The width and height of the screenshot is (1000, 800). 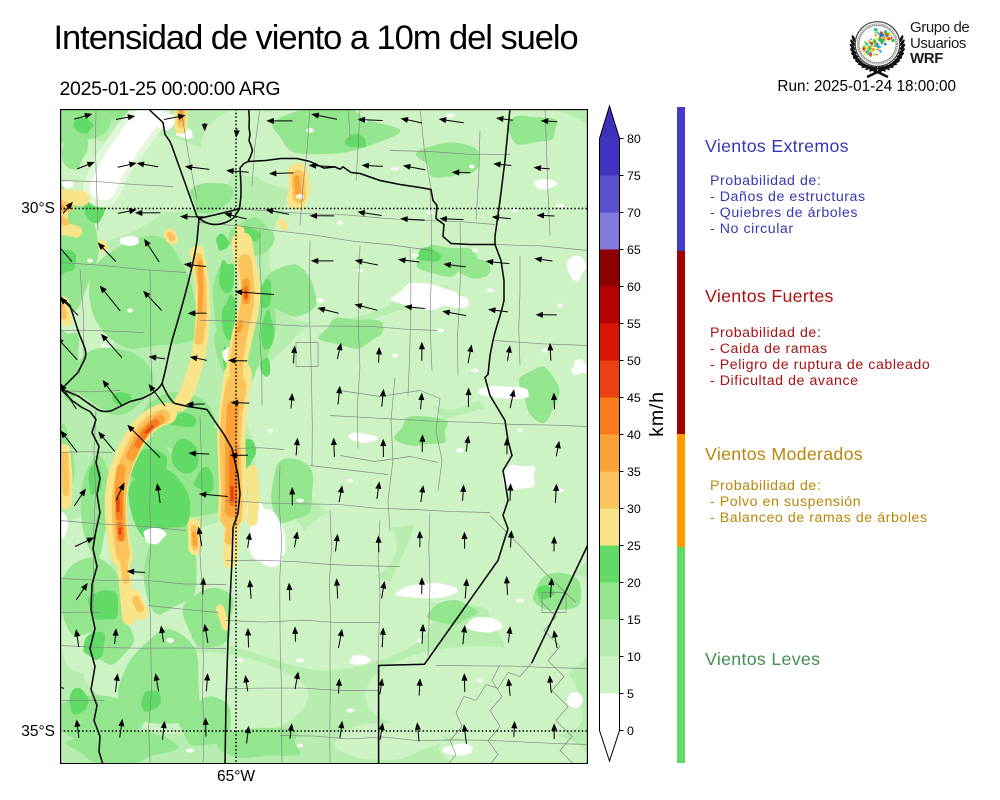 What do you see at coordinates (634, 324) in the screenshot?
I see `svg-text: 55` at bounding box center [634, 324].